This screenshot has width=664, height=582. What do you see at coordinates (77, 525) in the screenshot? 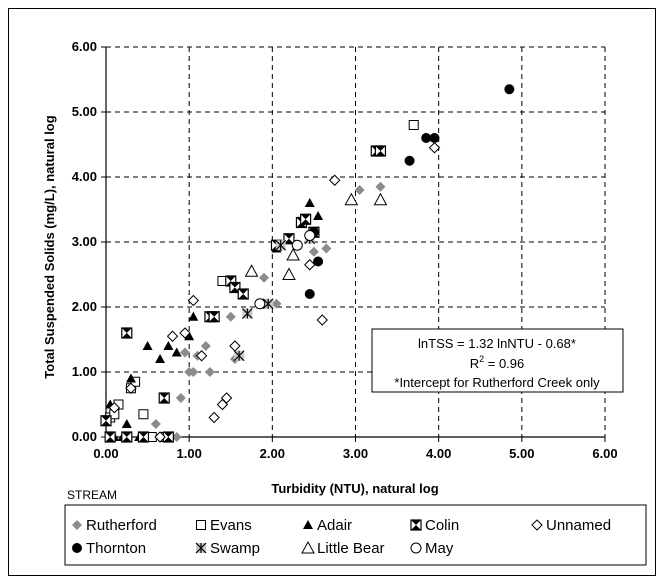
I see `legend-marker-rutherford` at bounding box center [77, 525].